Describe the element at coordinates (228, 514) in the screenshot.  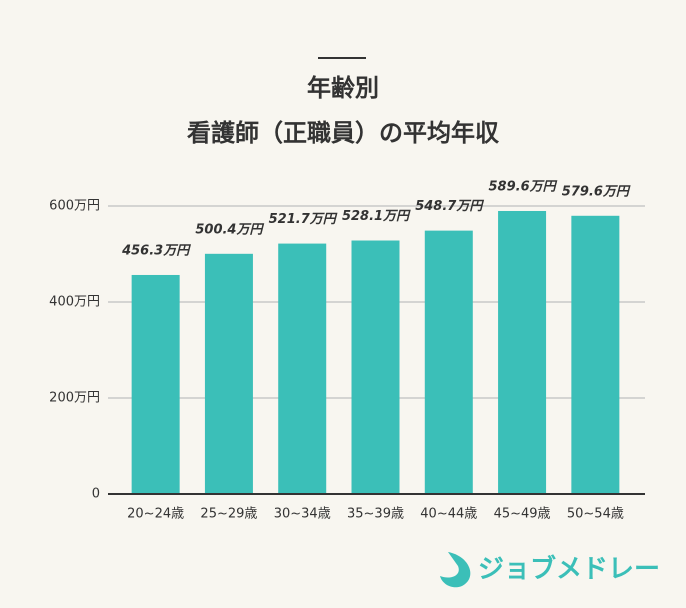
I see `x-tick-label: 25~29歳` at that location.